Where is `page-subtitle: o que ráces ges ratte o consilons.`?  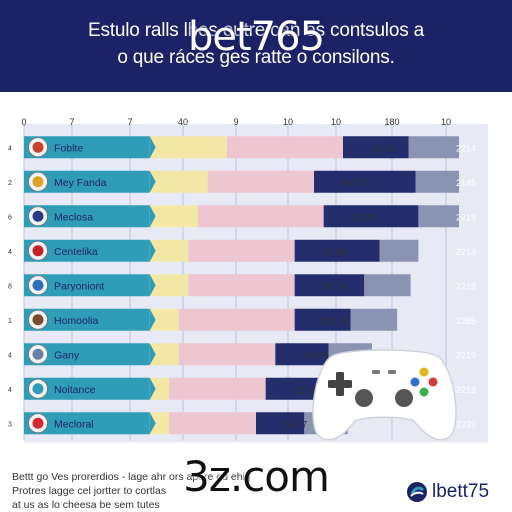
page-subtitle: o que ráces ges ratte o consilons. is located at coordinates (256, 57).